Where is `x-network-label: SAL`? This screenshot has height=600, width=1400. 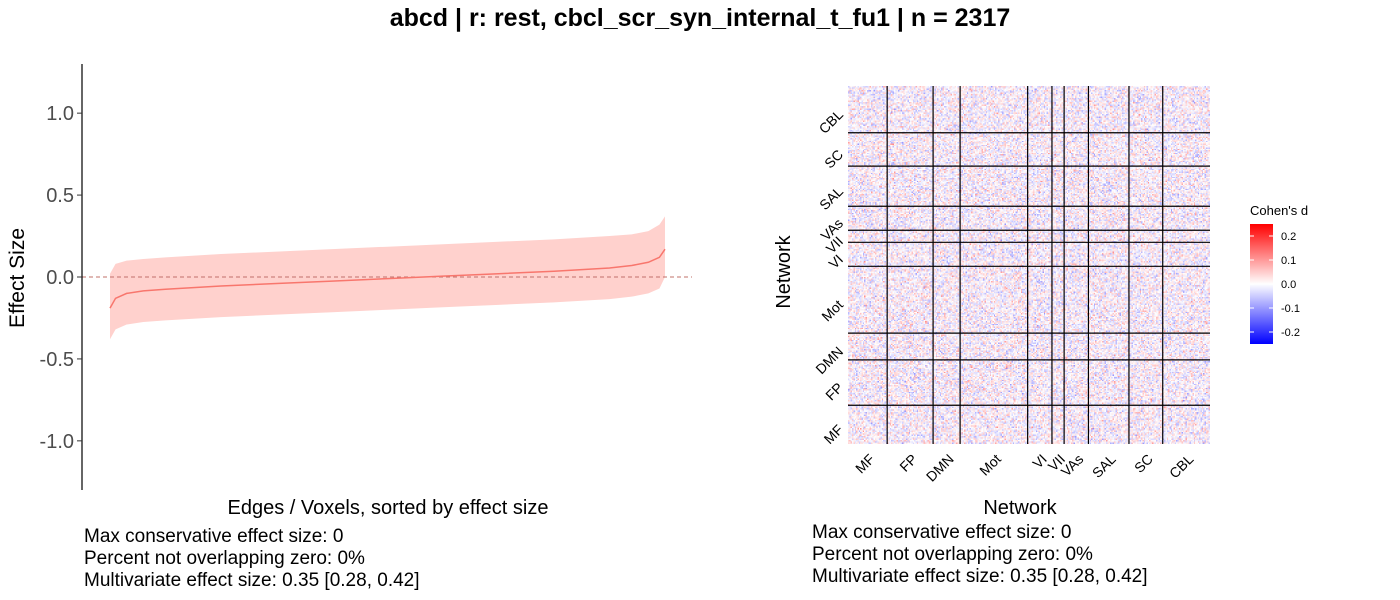
x-network-label: SAL is located at coordinates (1104, 466).